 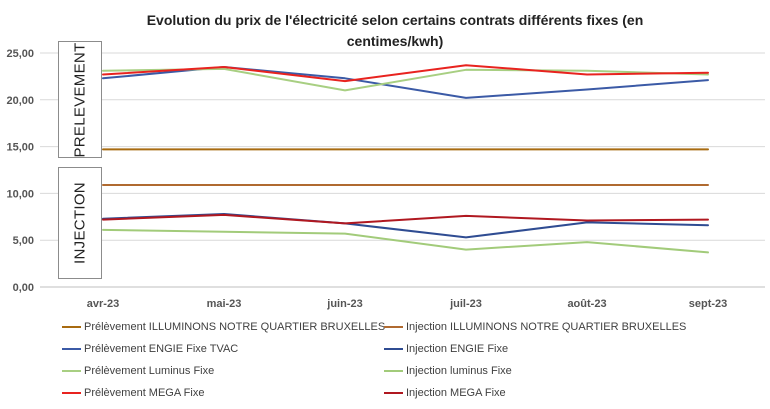 I want to click on legend-item: Injection MEGA Fixe, so click(x=445, y=393).